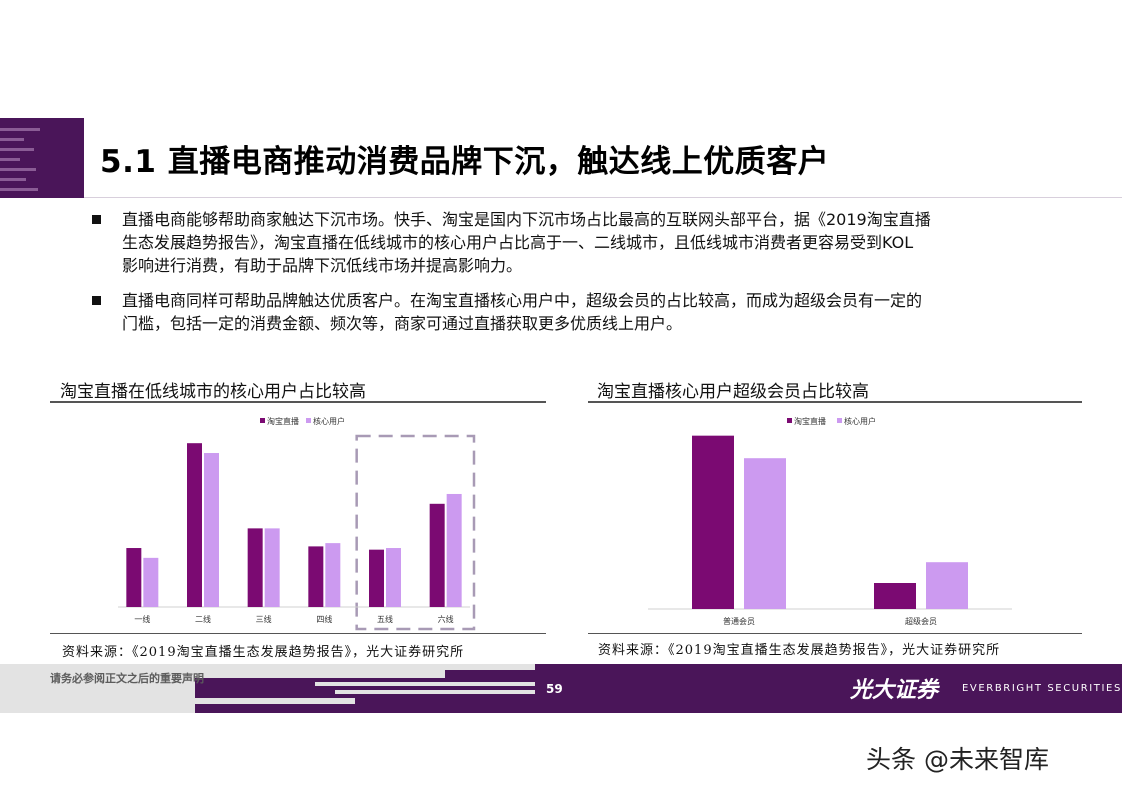  What do you see at coordinates (957, 759) in the screenshot?
I see `watermark: 头条 @未来智库` at bounding box center [957, 759].